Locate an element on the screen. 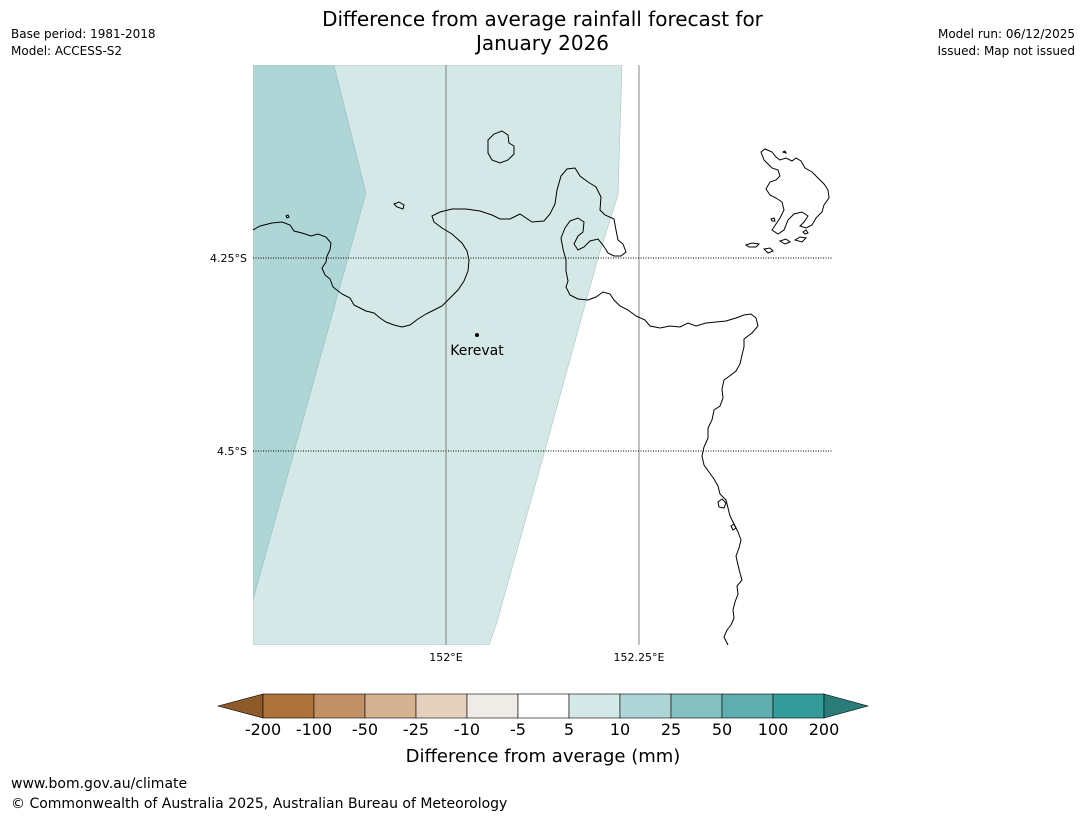 Image resolution: width=1085 pixels, height=816 pixels. kerevat-marker is located at coordinates (477, 335).